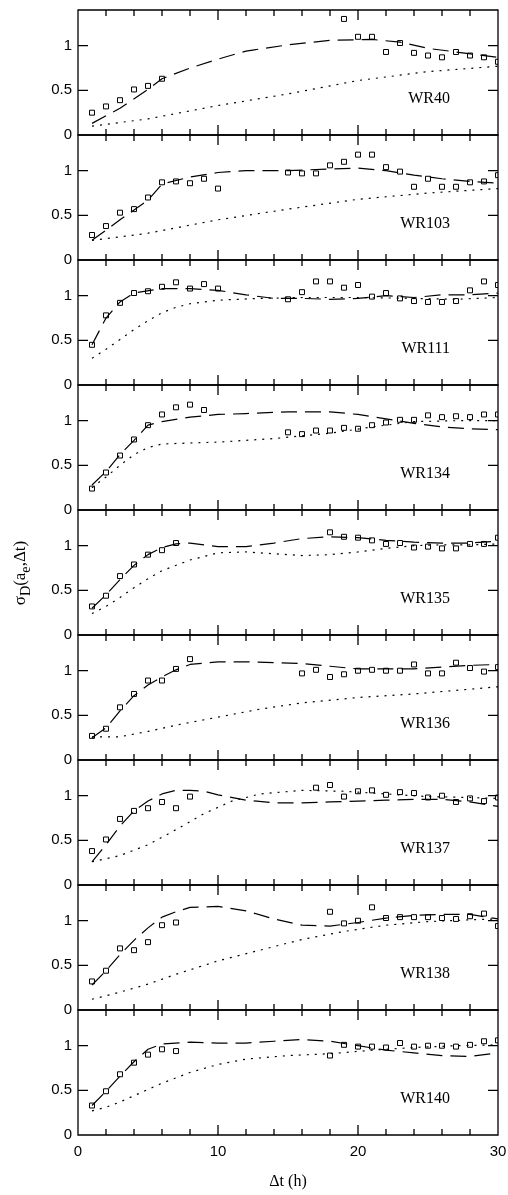 This screenshot has height=1195, width=508. What do you see at coordinates (425, 473) in the screenshot?
I see `annotation: WR134` at bounding box center [425, 473].